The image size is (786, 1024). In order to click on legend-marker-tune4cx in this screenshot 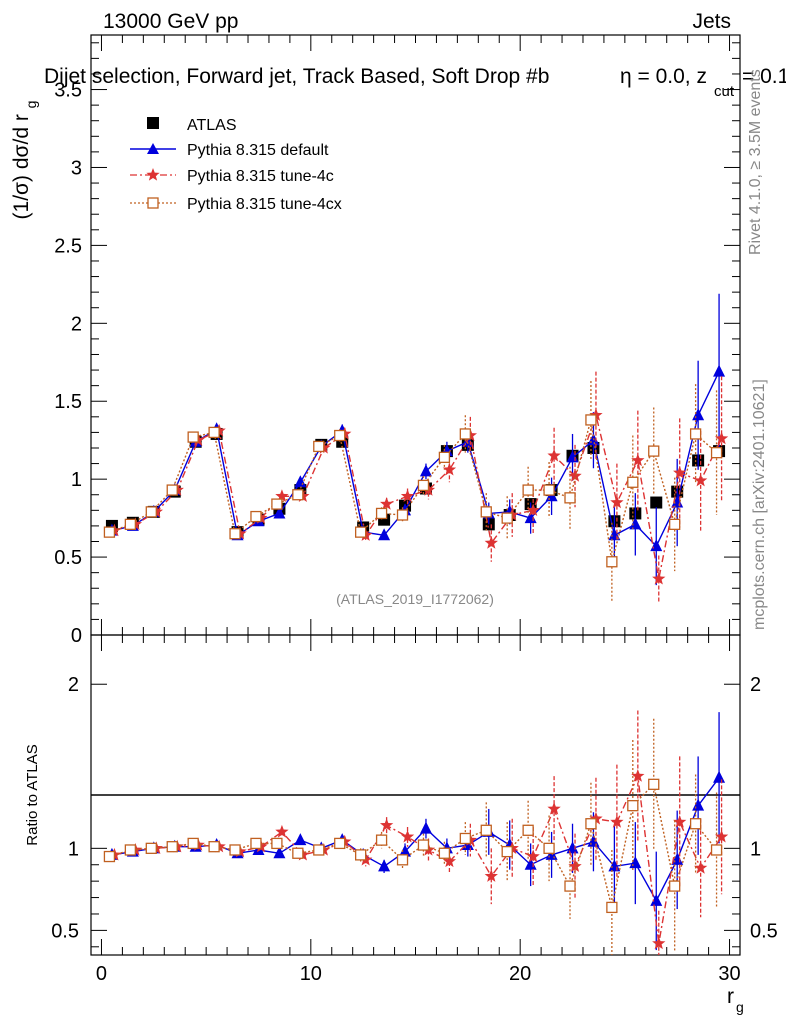, I will do `click(153, 203)`.